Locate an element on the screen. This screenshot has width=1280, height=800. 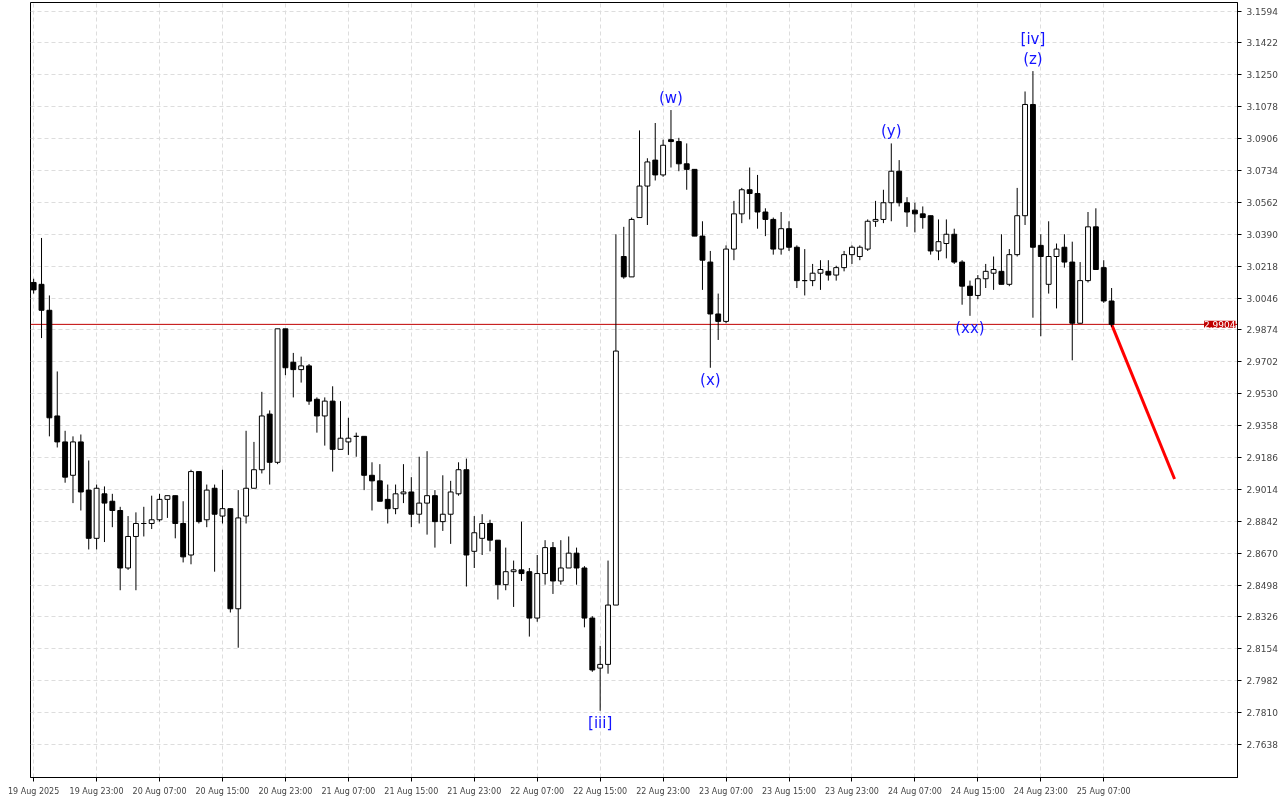
x-tick-label: 23 Aug 15:00 is located at coordinates (789, 791).